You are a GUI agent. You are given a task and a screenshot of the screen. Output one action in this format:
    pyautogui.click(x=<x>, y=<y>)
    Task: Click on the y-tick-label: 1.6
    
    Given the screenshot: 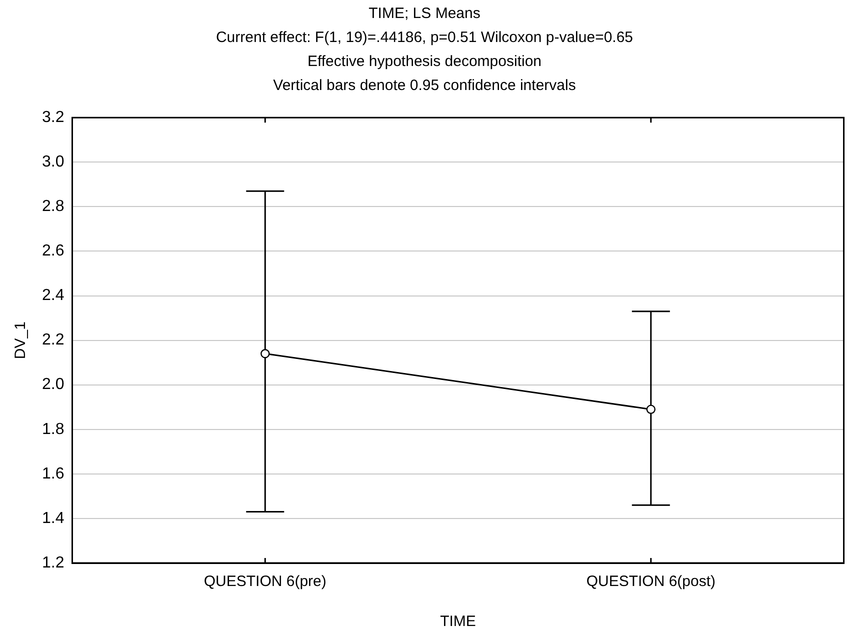 What is the action you would take?
    pyautogui.click(x=53, y=473)
    